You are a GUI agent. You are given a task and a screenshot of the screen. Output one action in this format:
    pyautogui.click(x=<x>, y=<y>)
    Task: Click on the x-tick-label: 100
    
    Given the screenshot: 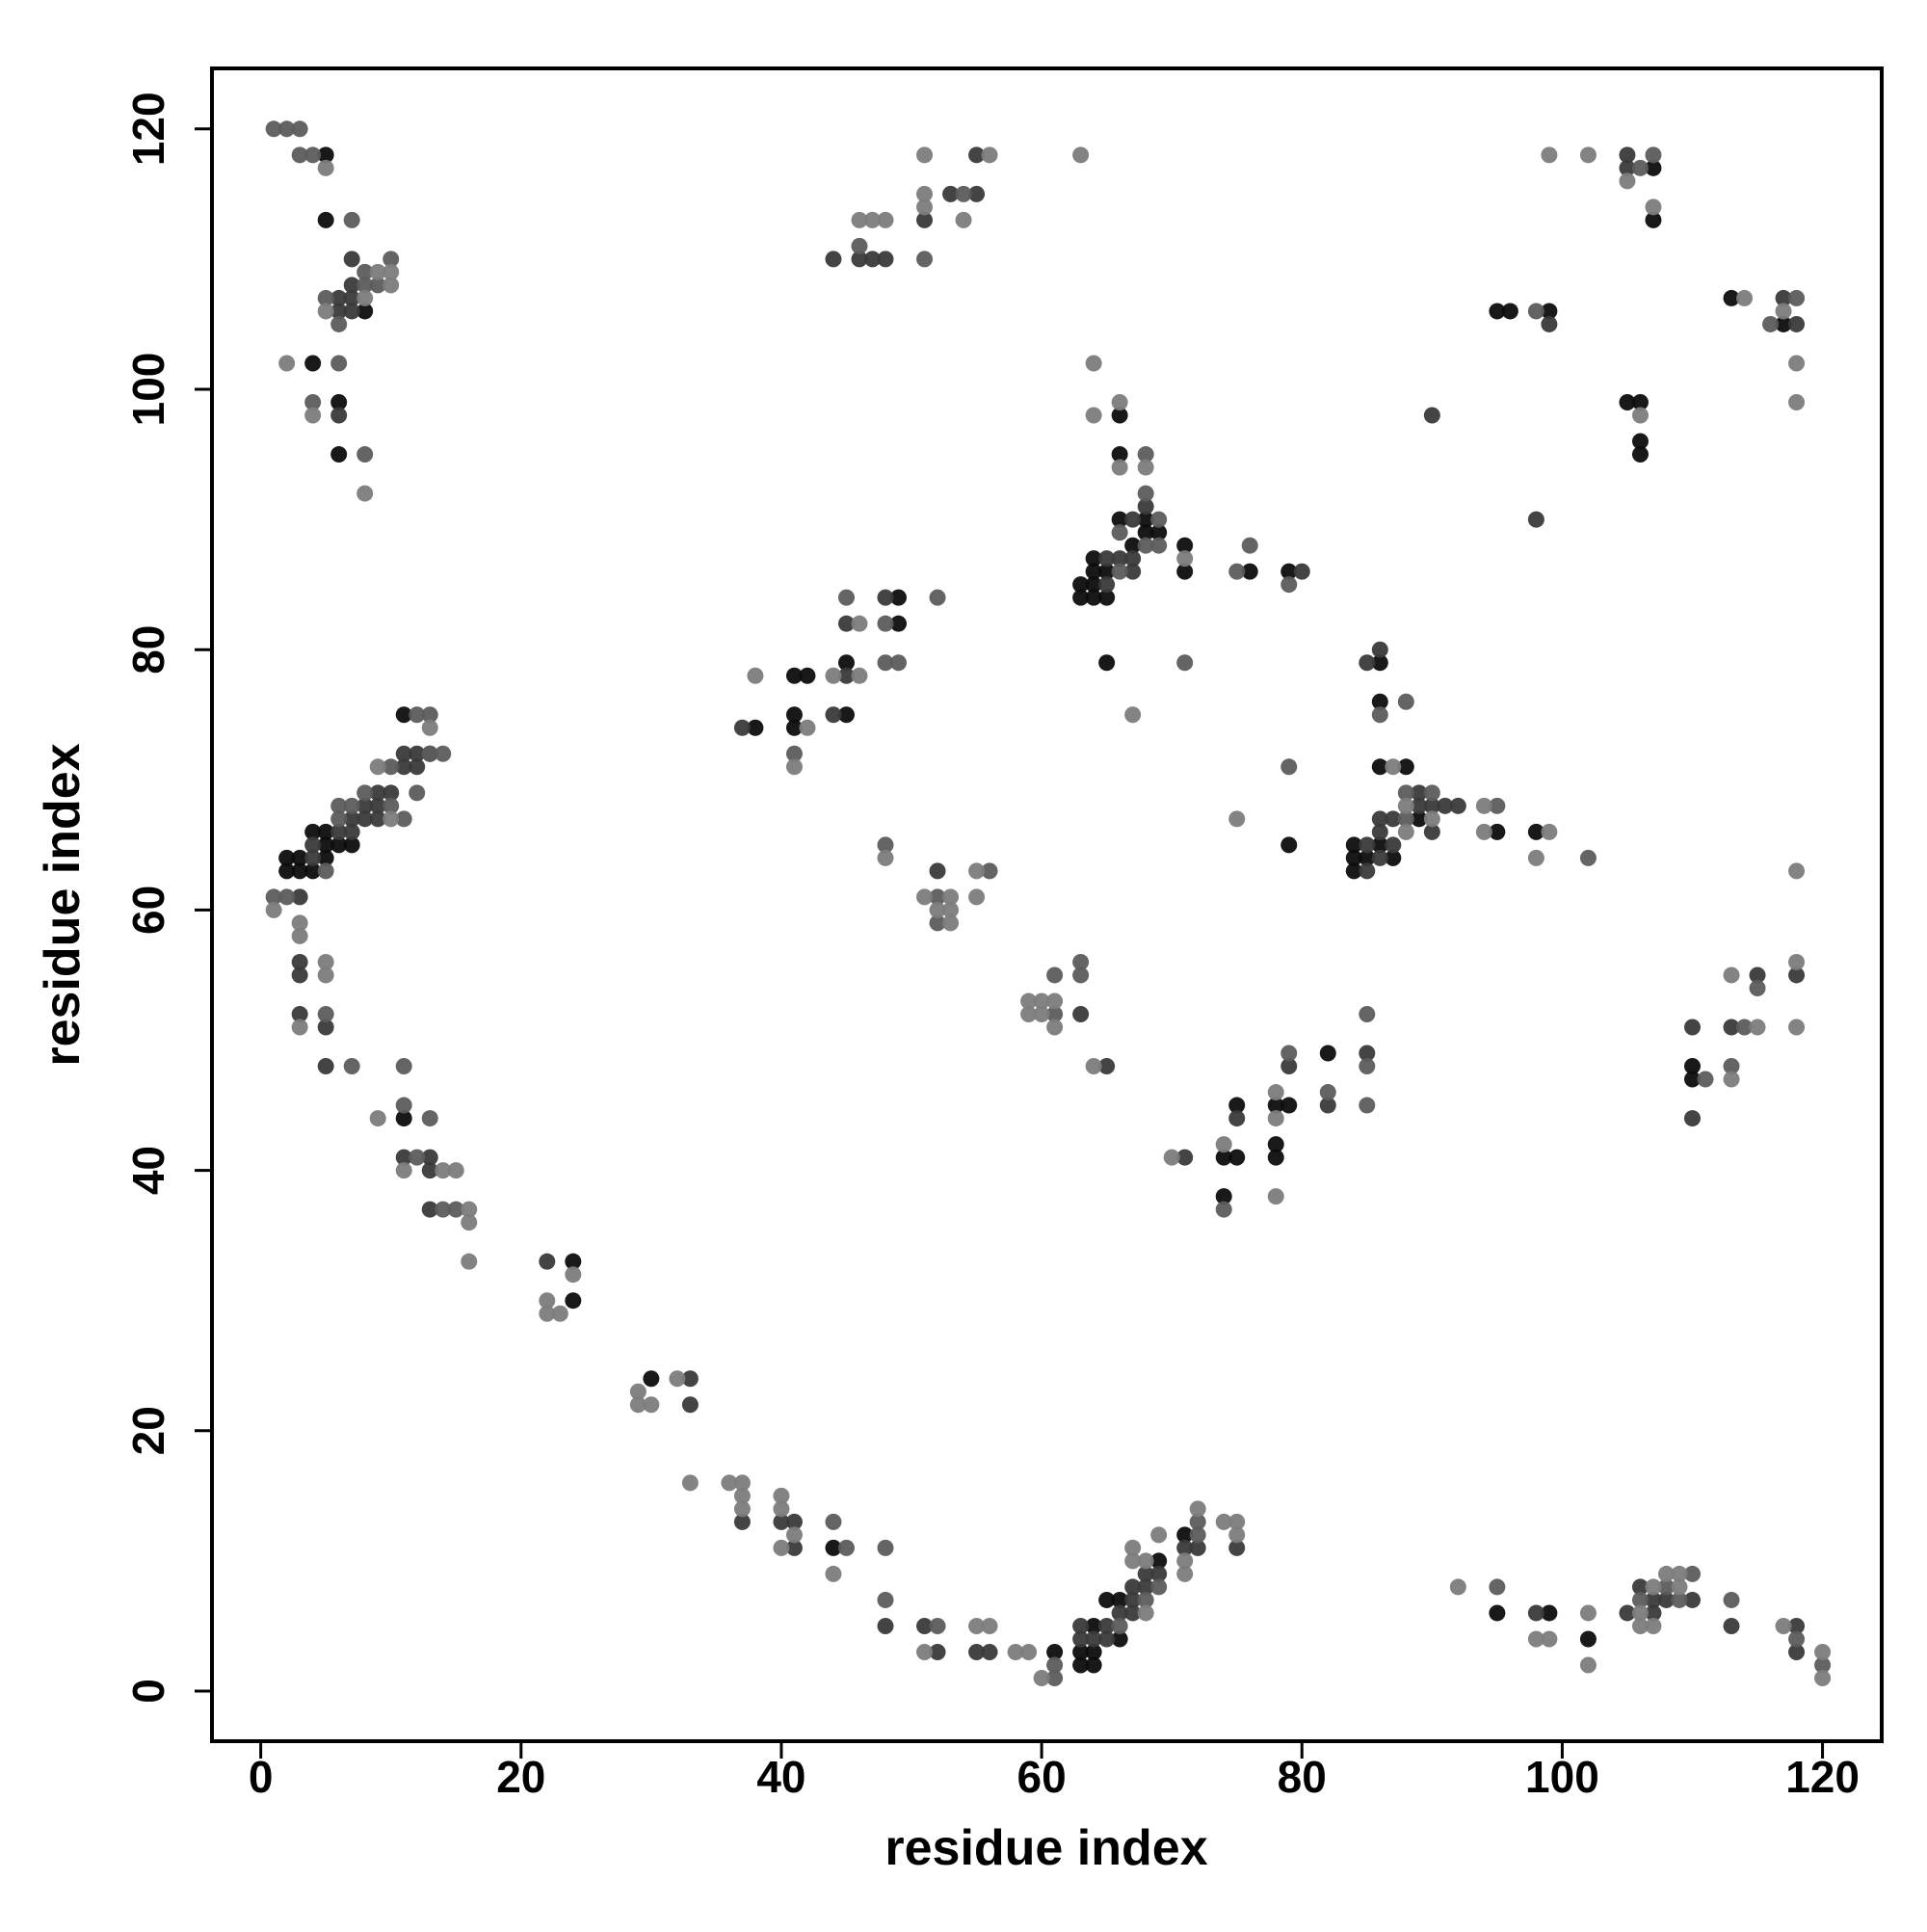 What is the action you would take?
    pyautogui.click(x=1562, y=1777)
    